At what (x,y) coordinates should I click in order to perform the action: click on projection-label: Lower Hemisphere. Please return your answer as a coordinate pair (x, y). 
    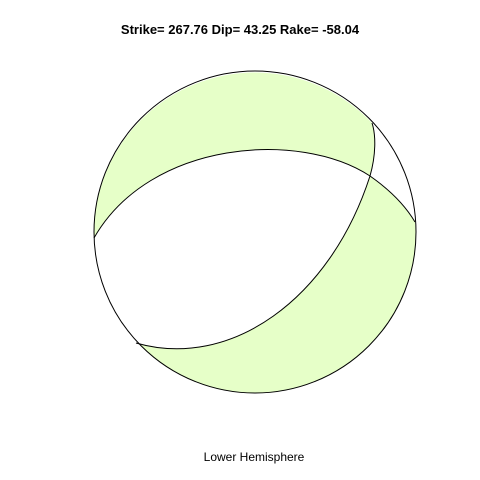
    Looking at the image, I should click on (254, 457).